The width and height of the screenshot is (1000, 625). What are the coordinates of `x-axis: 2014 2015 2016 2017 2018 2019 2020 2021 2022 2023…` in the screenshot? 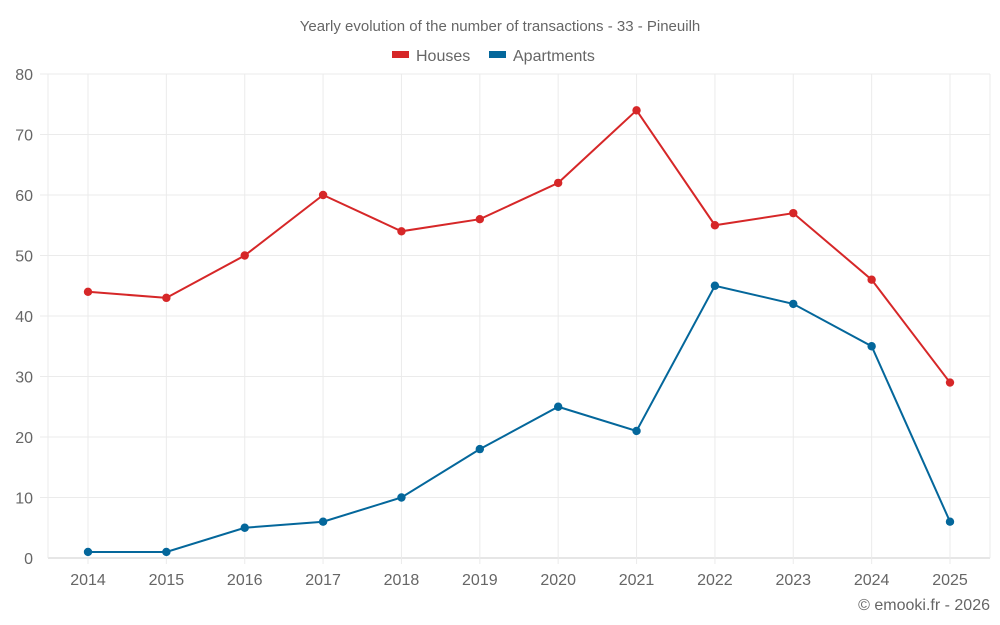 It's located at (519, 580).